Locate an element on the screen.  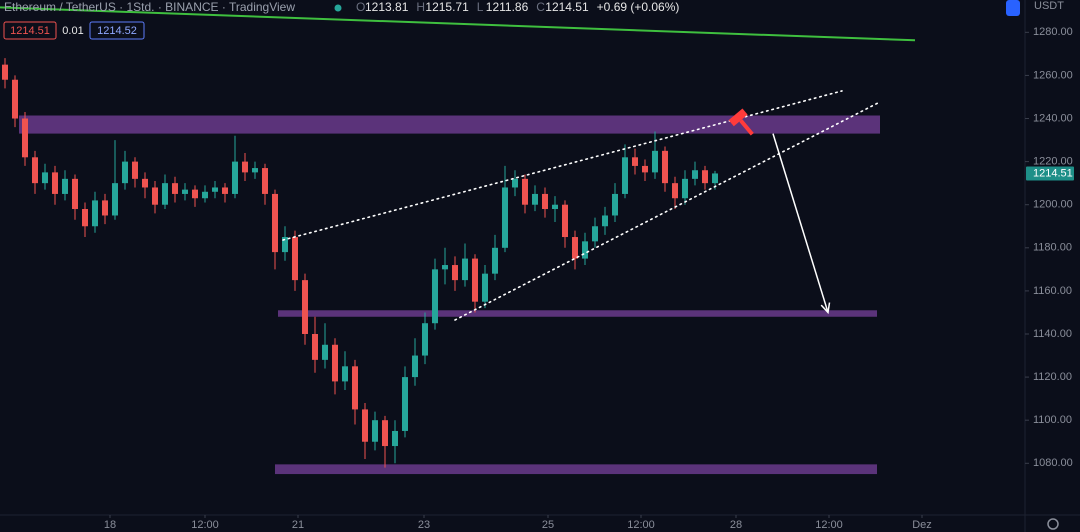
y-tick-label: 1180.00 is located at coordinates (1052, 248).